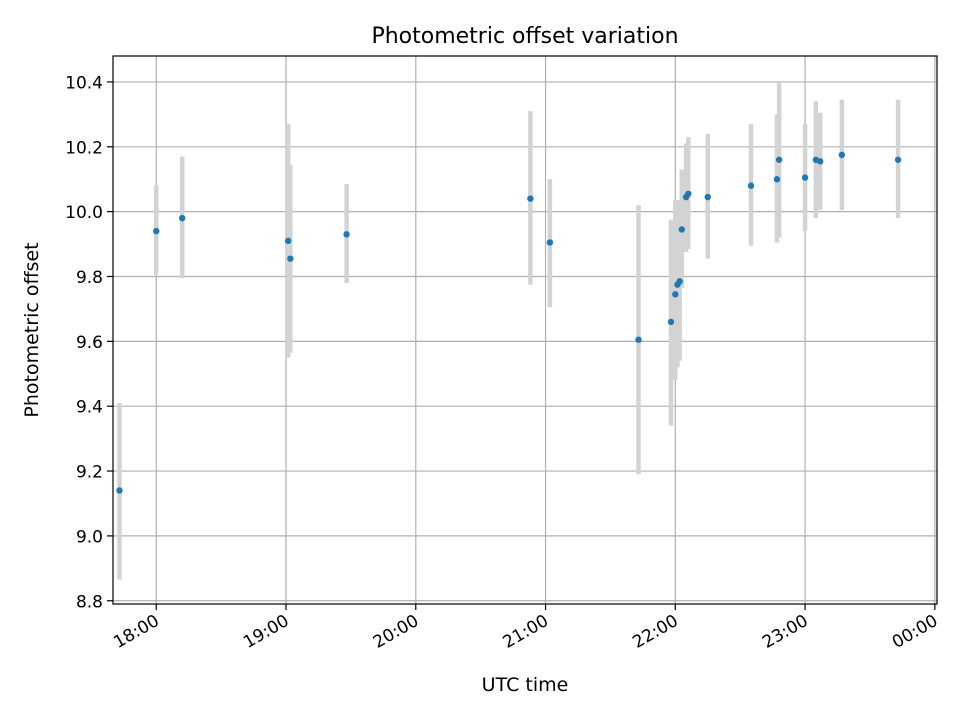 The height and width of the screenshot is (724, 960). I want to click on y-tick-label: 9.8, so click(89, 278).